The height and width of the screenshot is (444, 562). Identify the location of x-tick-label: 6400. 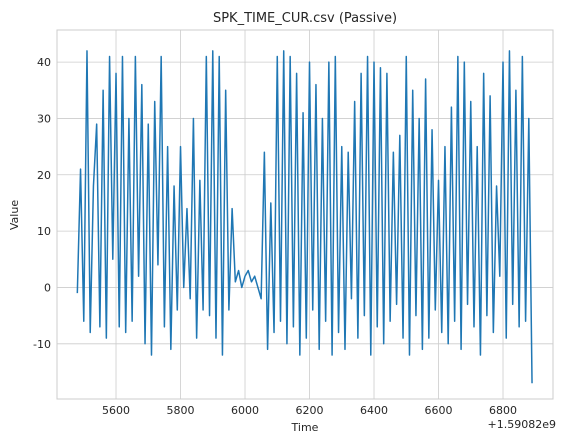
(374, 410).